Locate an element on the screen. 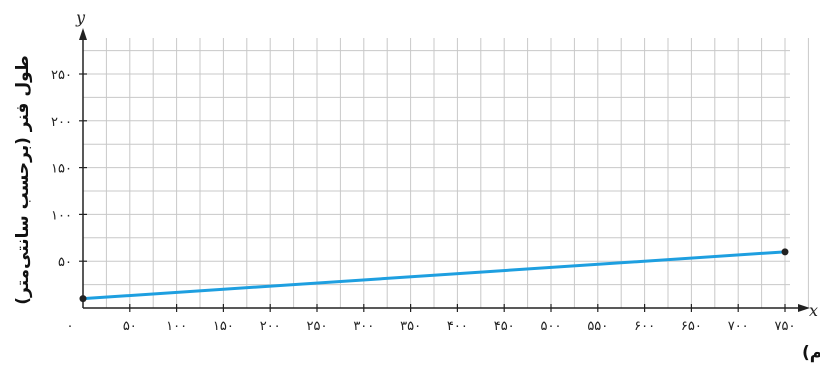 This screenshot has width=820, height=366. x-tick-label: ۵۰ is located at coordinates (130, 326).